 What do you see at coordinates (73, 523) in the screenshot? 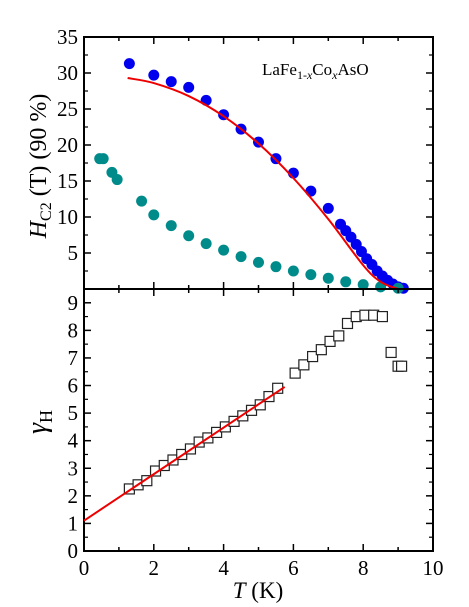
I see `y-tick-label: 1` at bounding box center [73, 523].